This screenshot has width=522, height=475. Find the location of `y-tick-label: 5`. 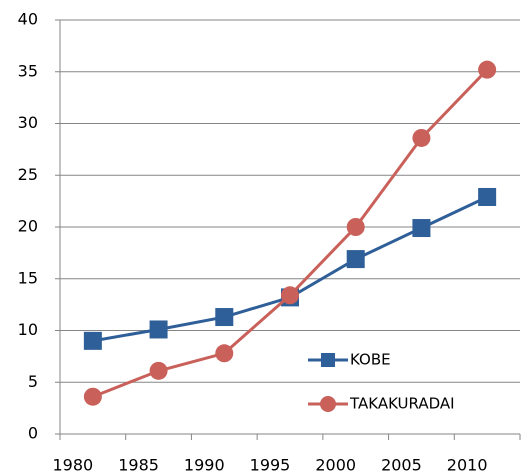

y-tick-label: 5 is located at coordinates (33, 381).